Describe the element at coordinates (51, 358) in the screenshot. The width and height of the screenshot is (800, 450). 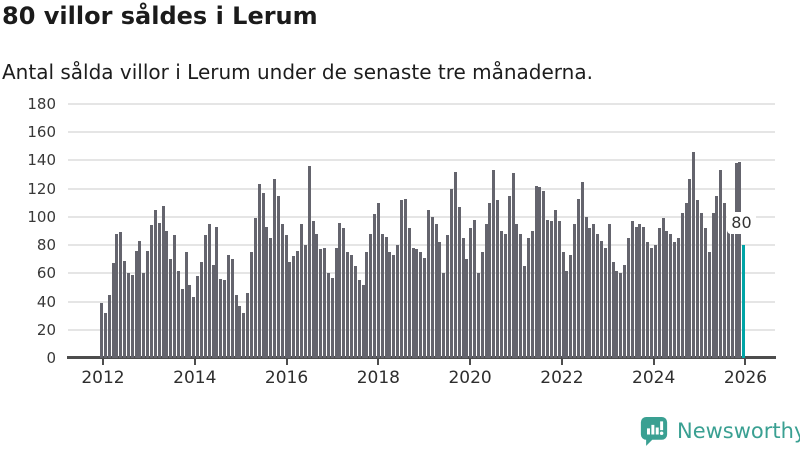
I see `y-axis-tick-label: 0` at that location.